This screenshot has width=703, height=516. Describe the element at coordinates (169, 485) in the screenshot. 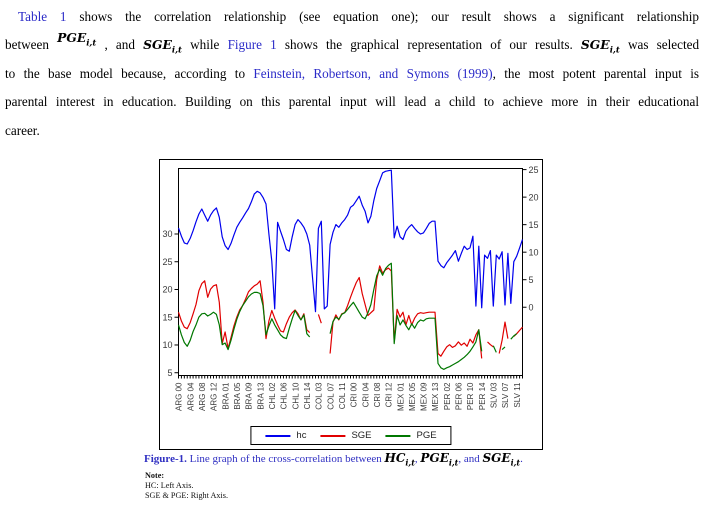

I see `note-line-hc: HC: Left Axis.` at that location.